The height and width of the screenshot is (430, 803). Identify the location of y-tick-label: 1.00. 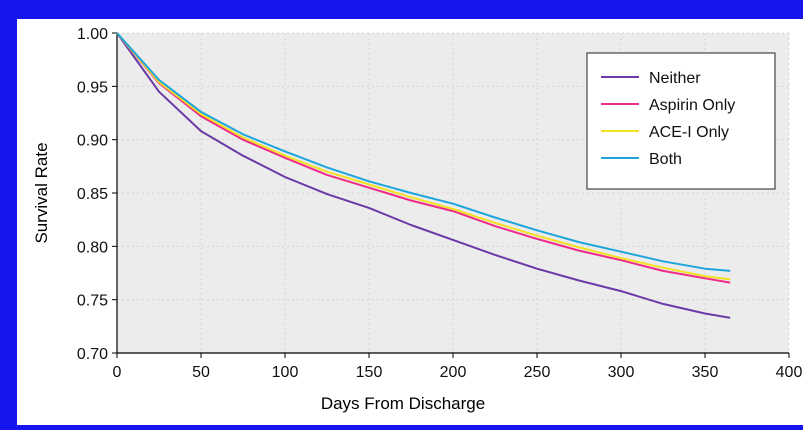
(92, 34).